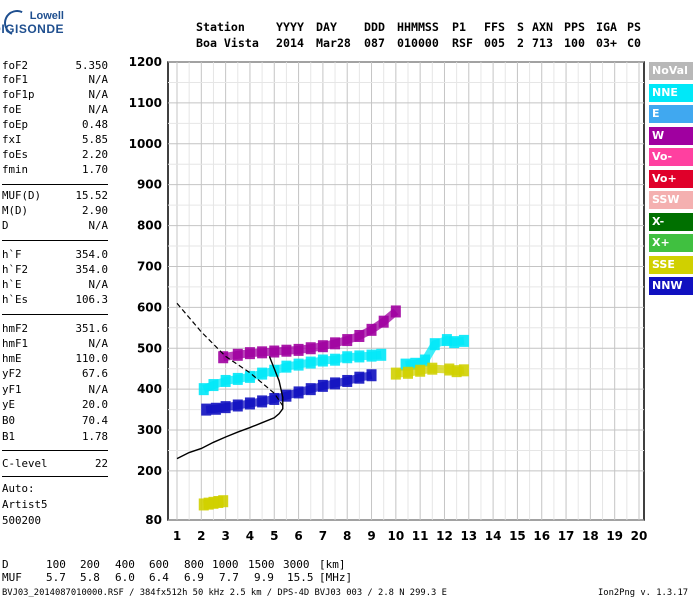 The width and height of the screenshot is (700, 600). What do you see at coordinates (9, 436) in the screenshot?
I see `param-name: B1` at bounding box center [9, 436].